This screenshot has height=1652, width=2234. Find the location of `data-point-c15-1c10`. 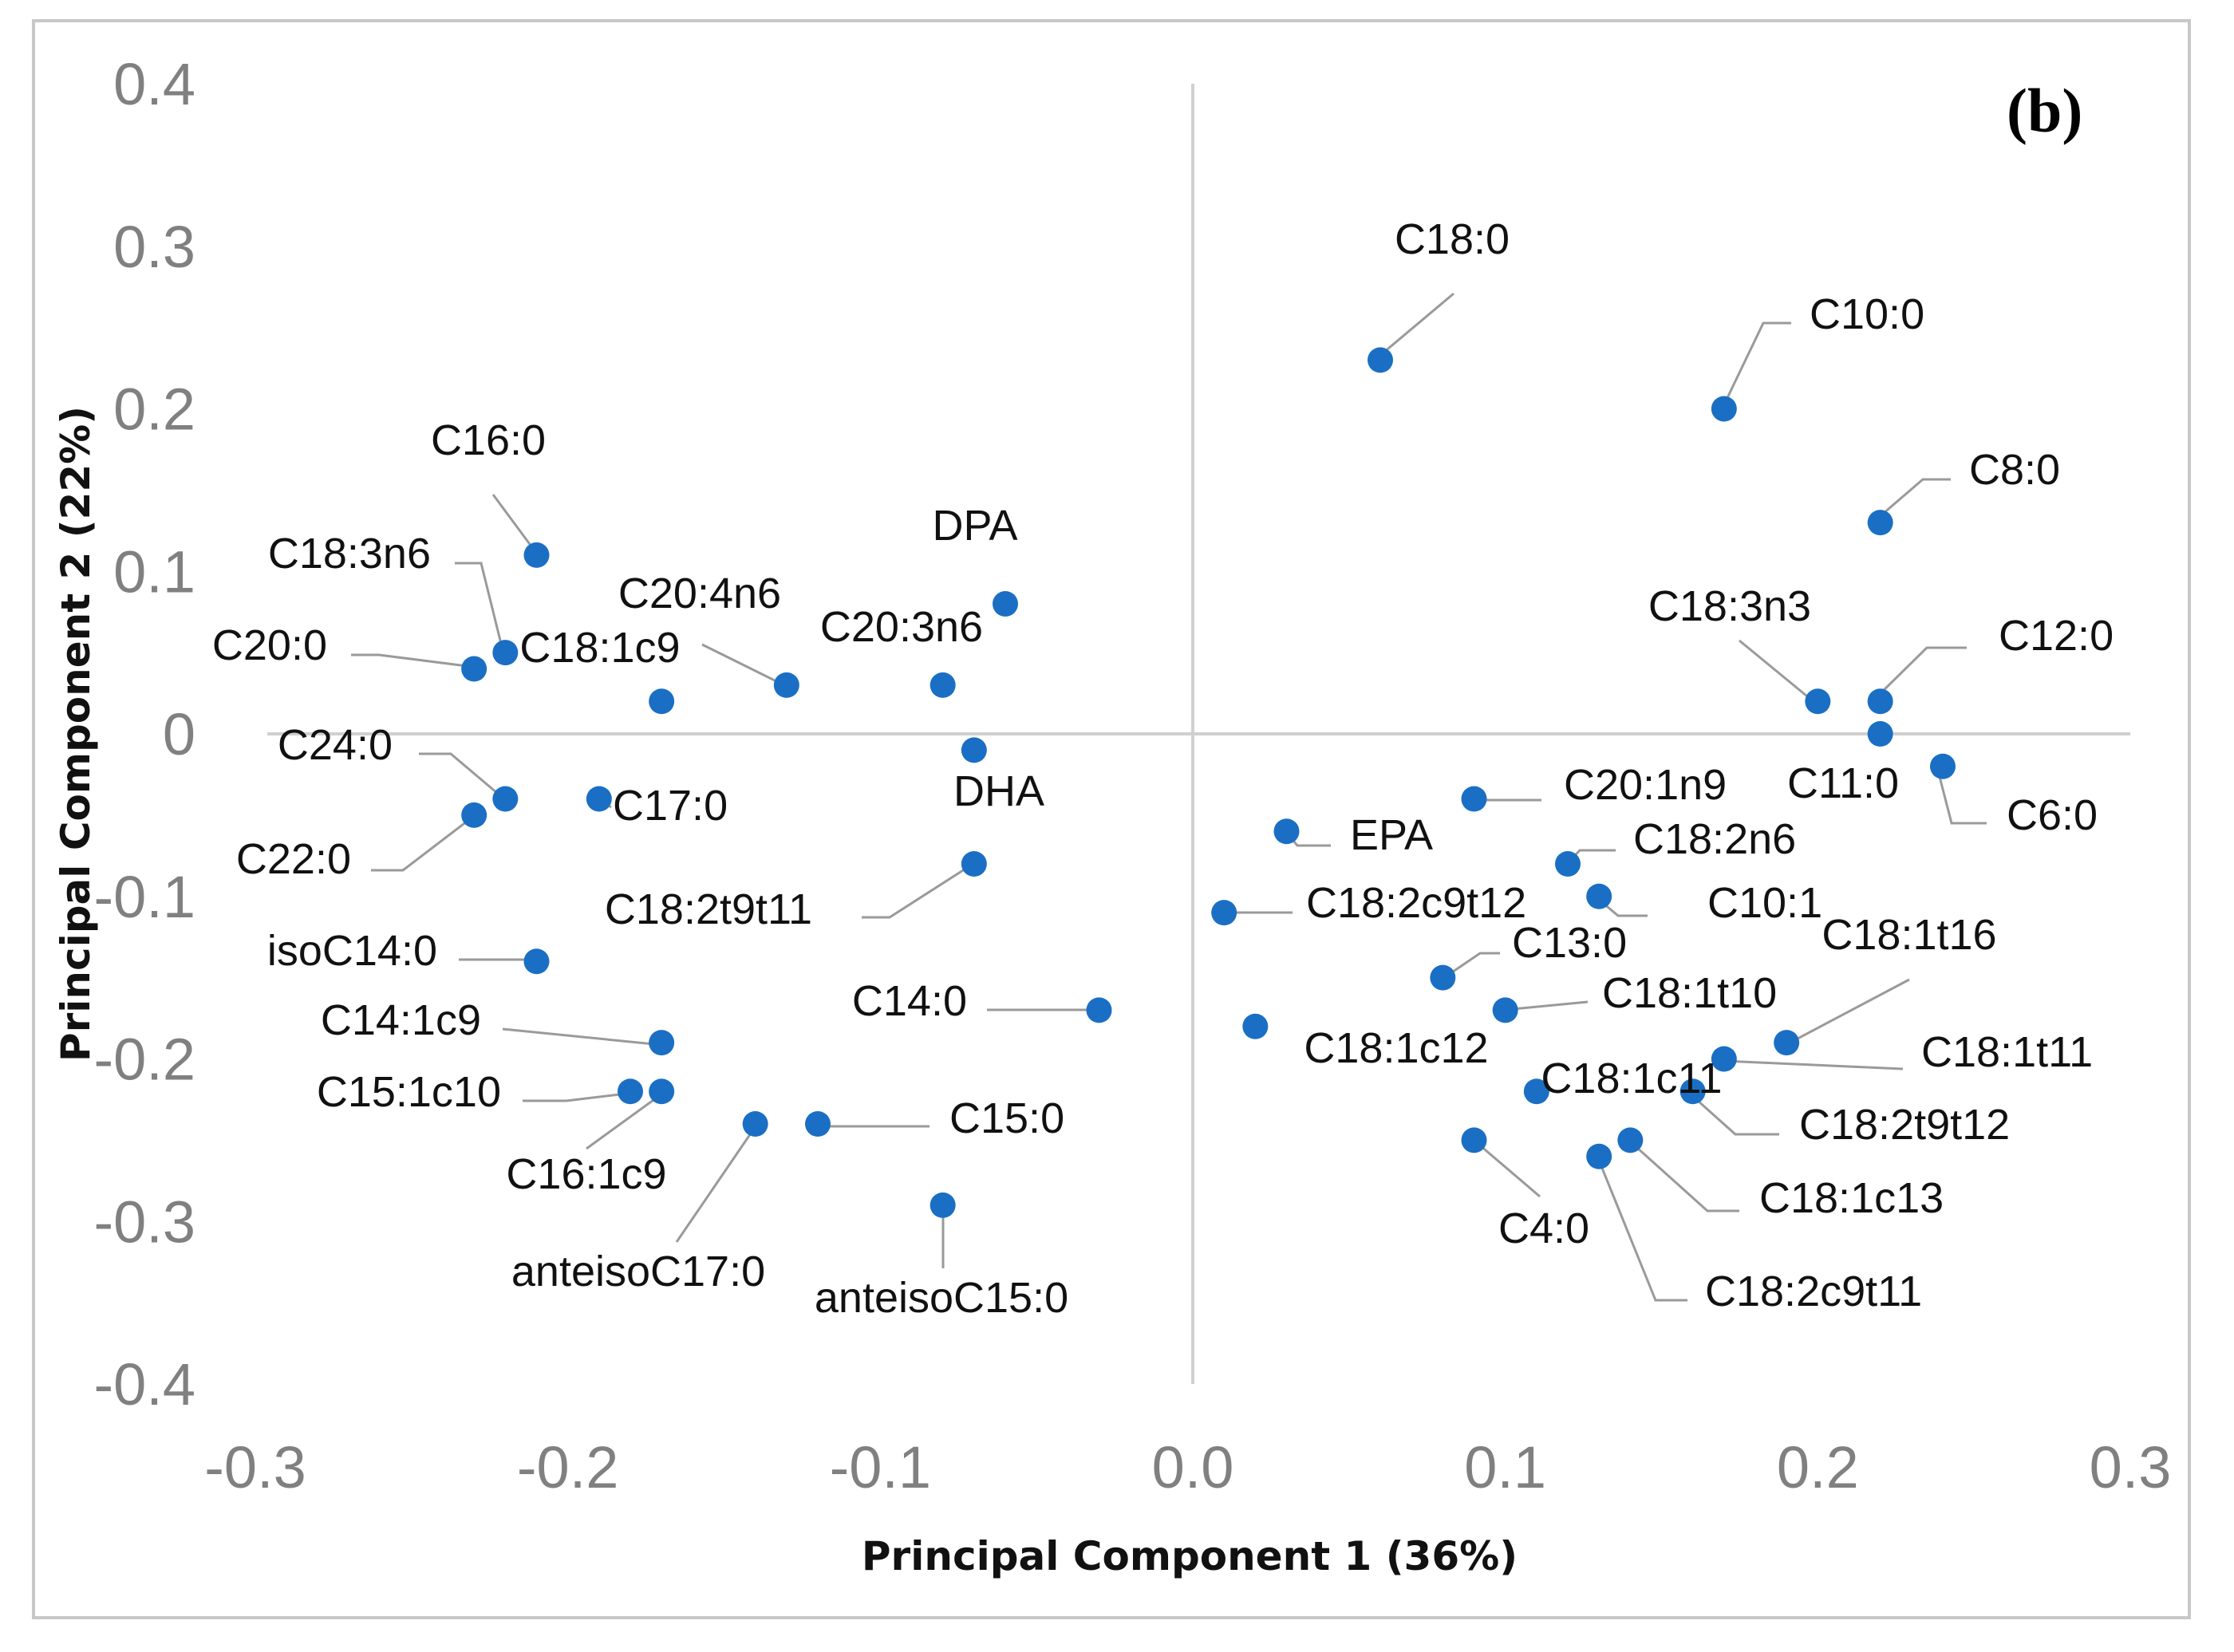

data-point-c15-1c10 is located at coordinates (630, 1091).